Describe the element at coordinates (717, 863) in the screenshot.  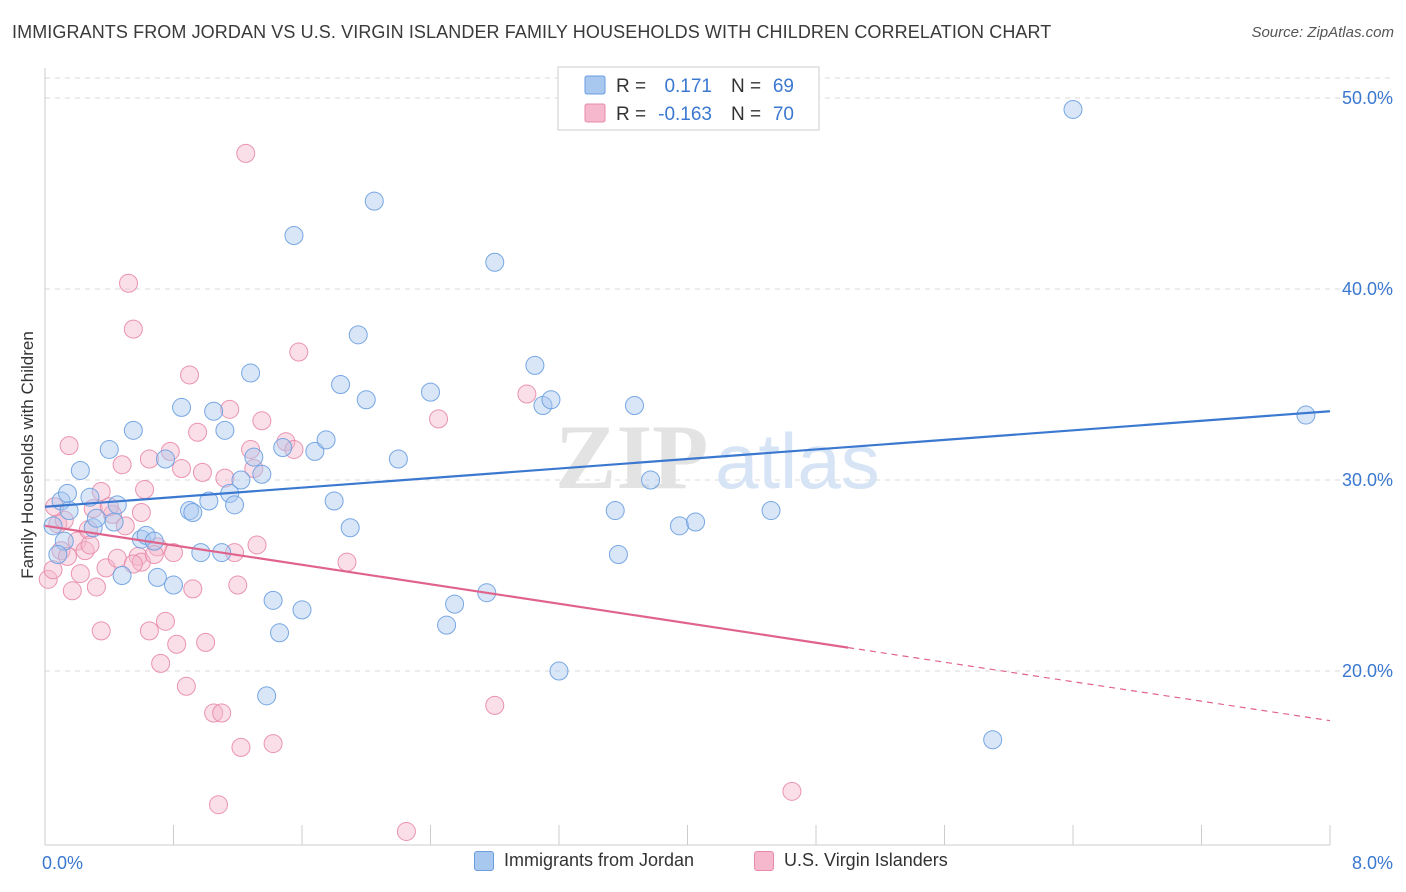
I see `x-tick-labels: 0.0% 8.0%` at that location.